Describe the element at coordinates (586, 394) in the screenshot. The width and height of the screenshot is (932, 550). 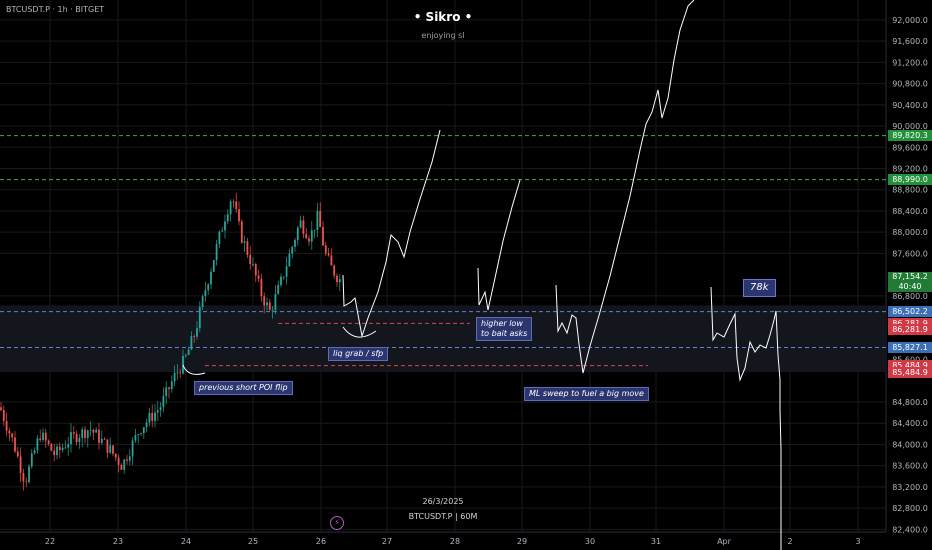
I see `note-ml-sweep: ML sweep to fuel a big move` at that location.